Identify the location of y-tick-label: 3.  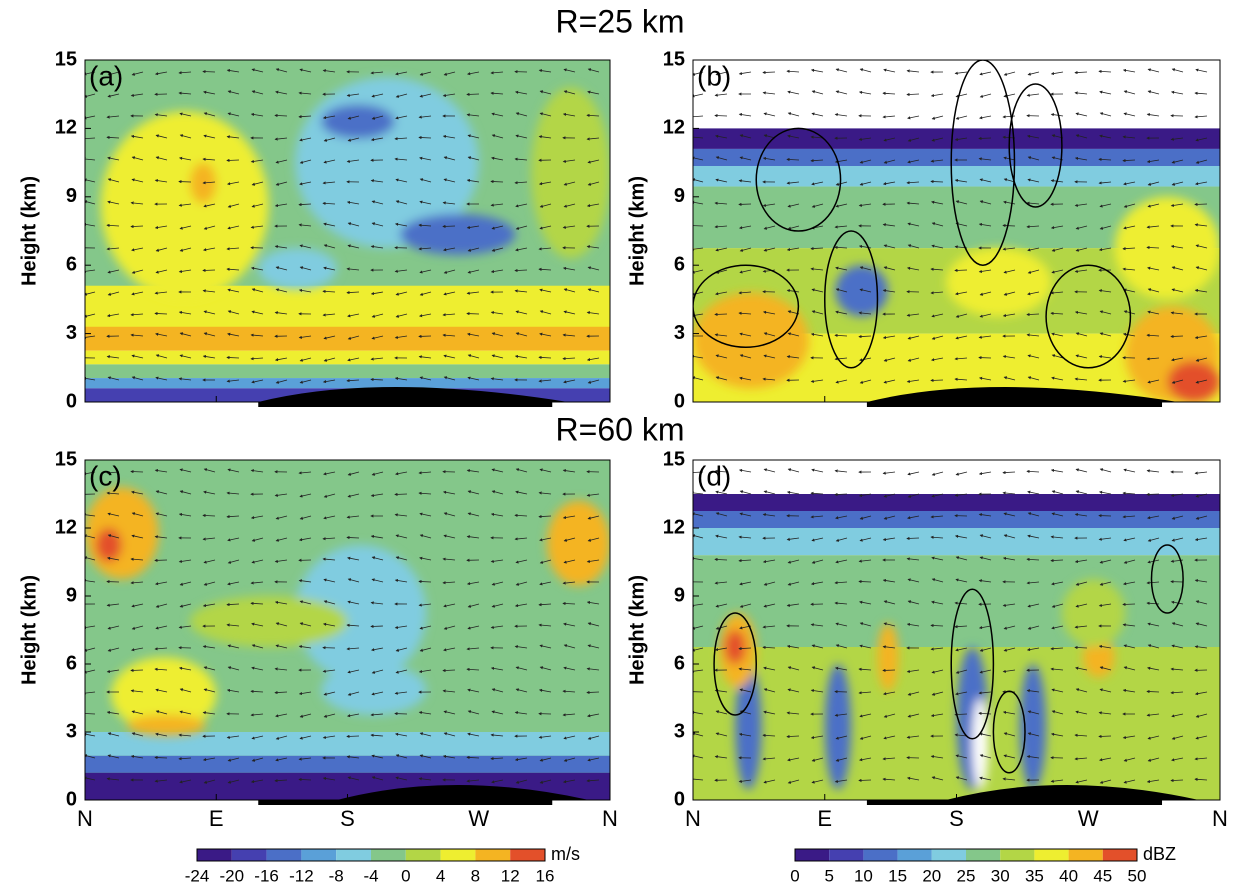
(71, 731).